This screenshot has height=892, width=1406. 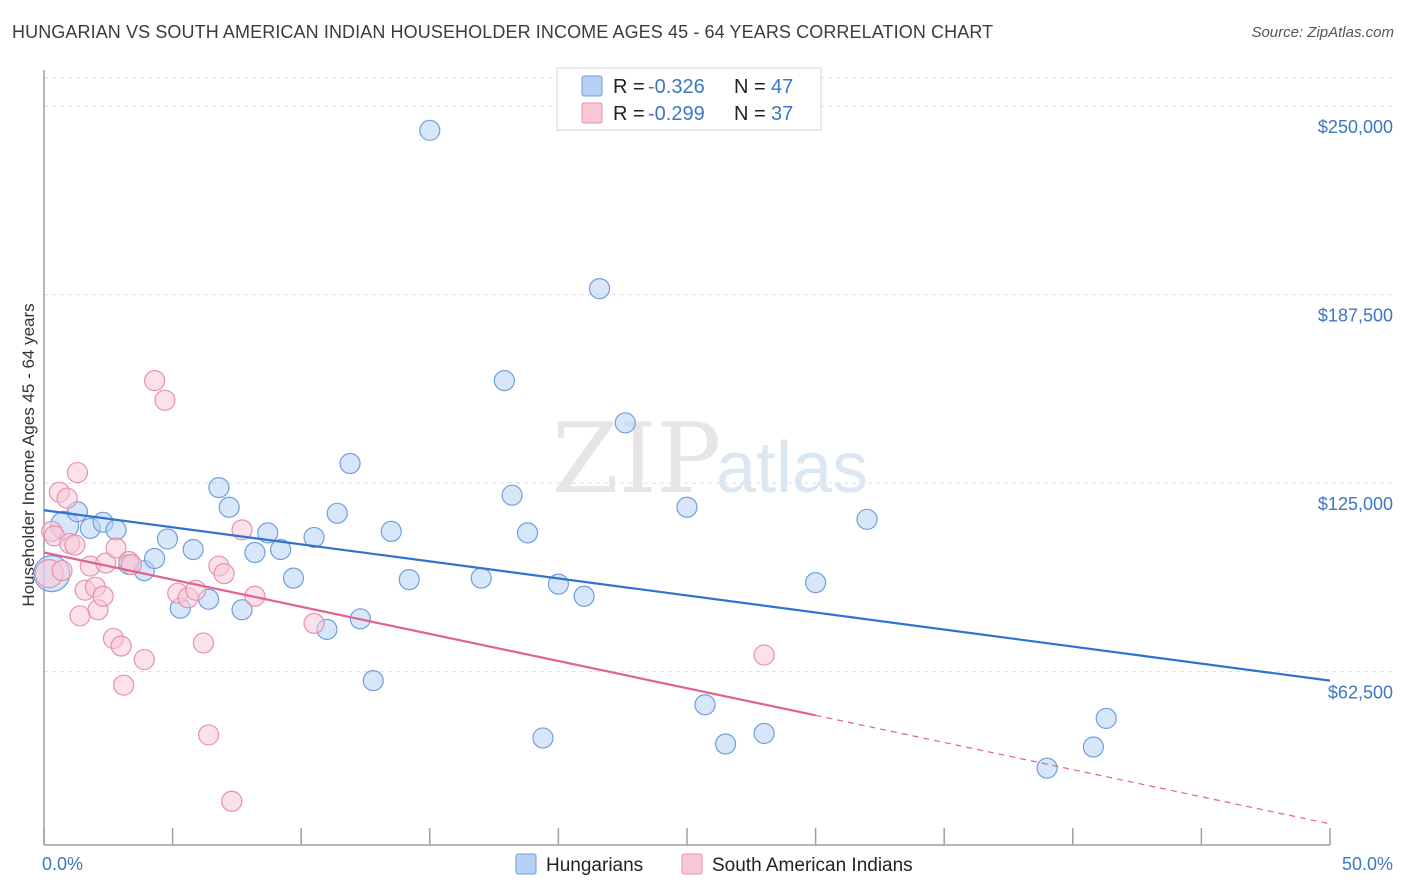 I want to click on y-tick-label: $125,000, so click(x=1355, y=504).